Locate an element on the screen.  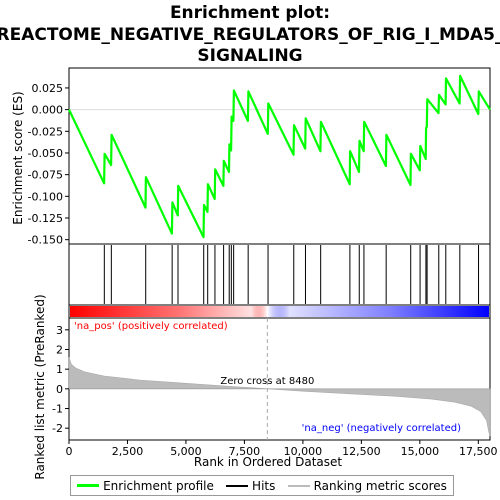
es-ytick-label-2: -0.025 is located at coordinates (45, 131).